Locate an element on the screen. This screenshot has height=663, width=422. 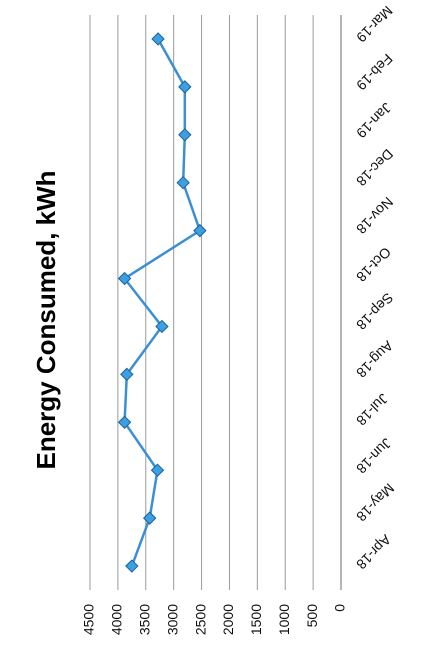
category-tick-label: May-18 is located at coordinates (375, 502).